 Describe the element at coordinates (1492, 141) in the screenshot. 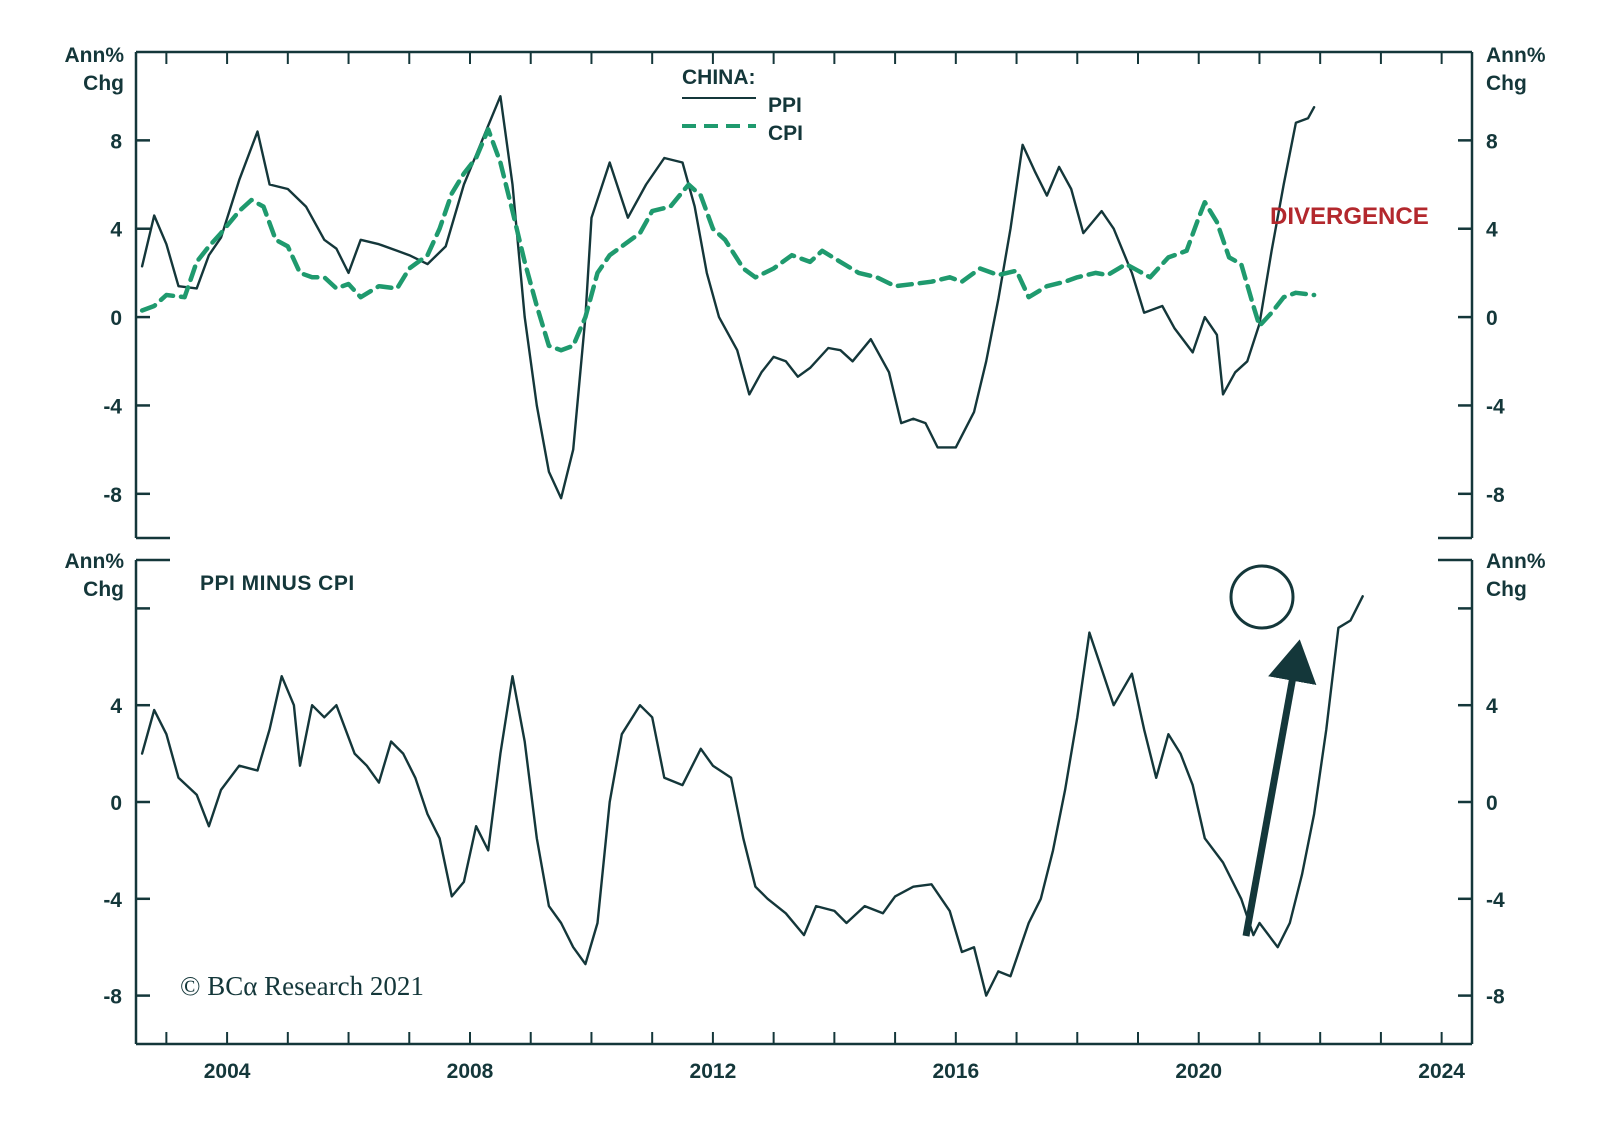

I see `top-y-tick-label-right: 8` at that location.